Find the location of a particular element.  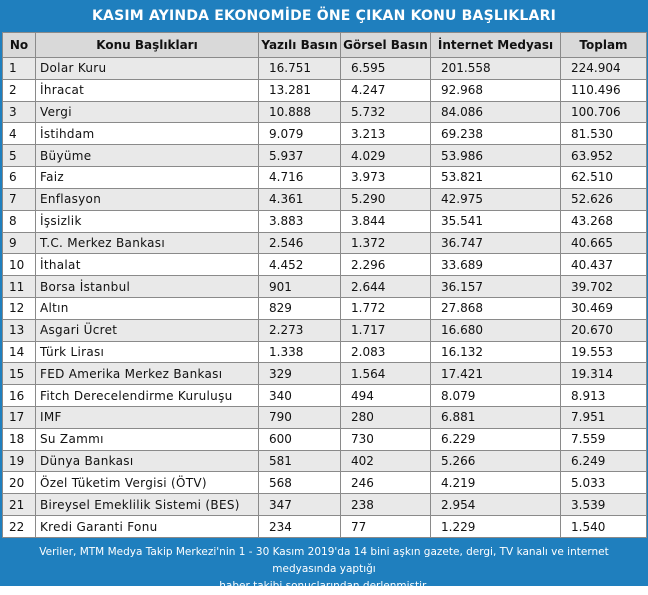

cell-konu: İstihdam is located at coordinates (147, 134).